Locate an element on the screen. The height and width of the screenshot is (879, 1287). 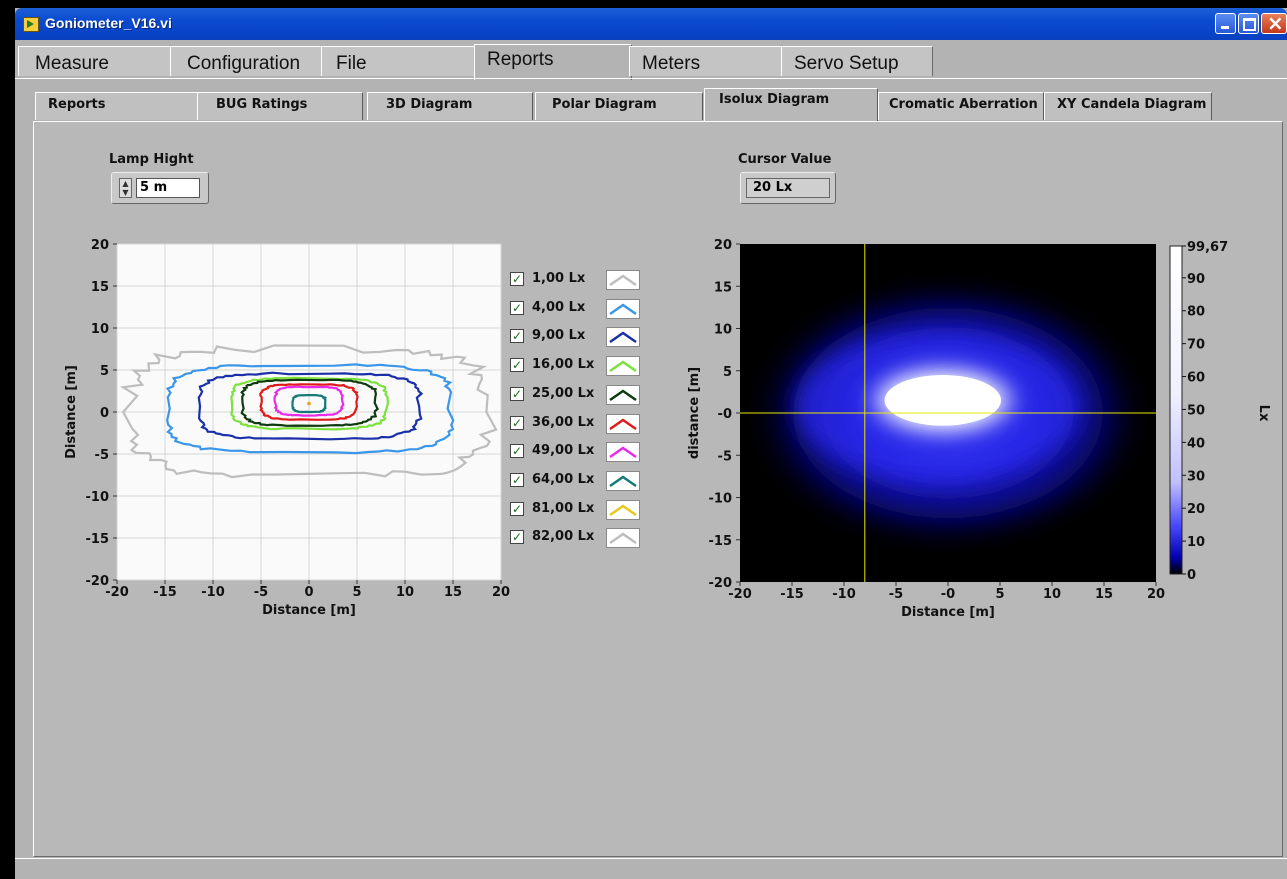
legend-item: ✓ 36,00 Lx is located at coordinates (580, 425).